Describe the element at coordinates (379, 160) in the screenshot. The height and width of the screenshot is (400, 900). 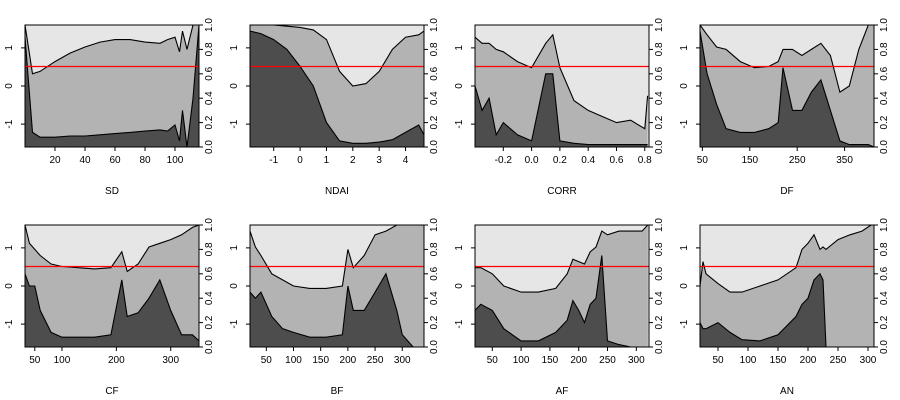
I see `x-tick-label: 3` at that location.